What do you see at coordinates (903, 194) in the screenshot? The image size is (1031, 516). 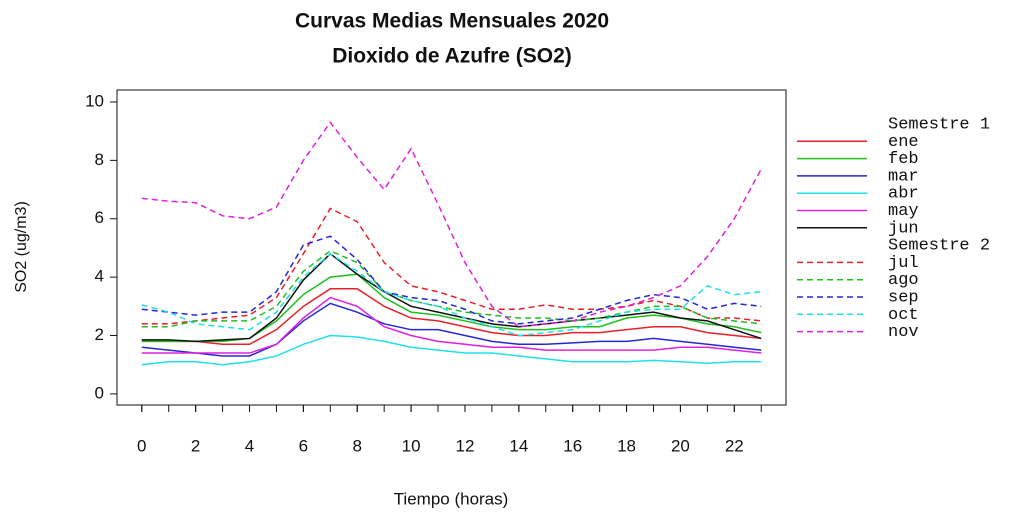 I see `legend-label: abr` at bounding box center [903, 194].